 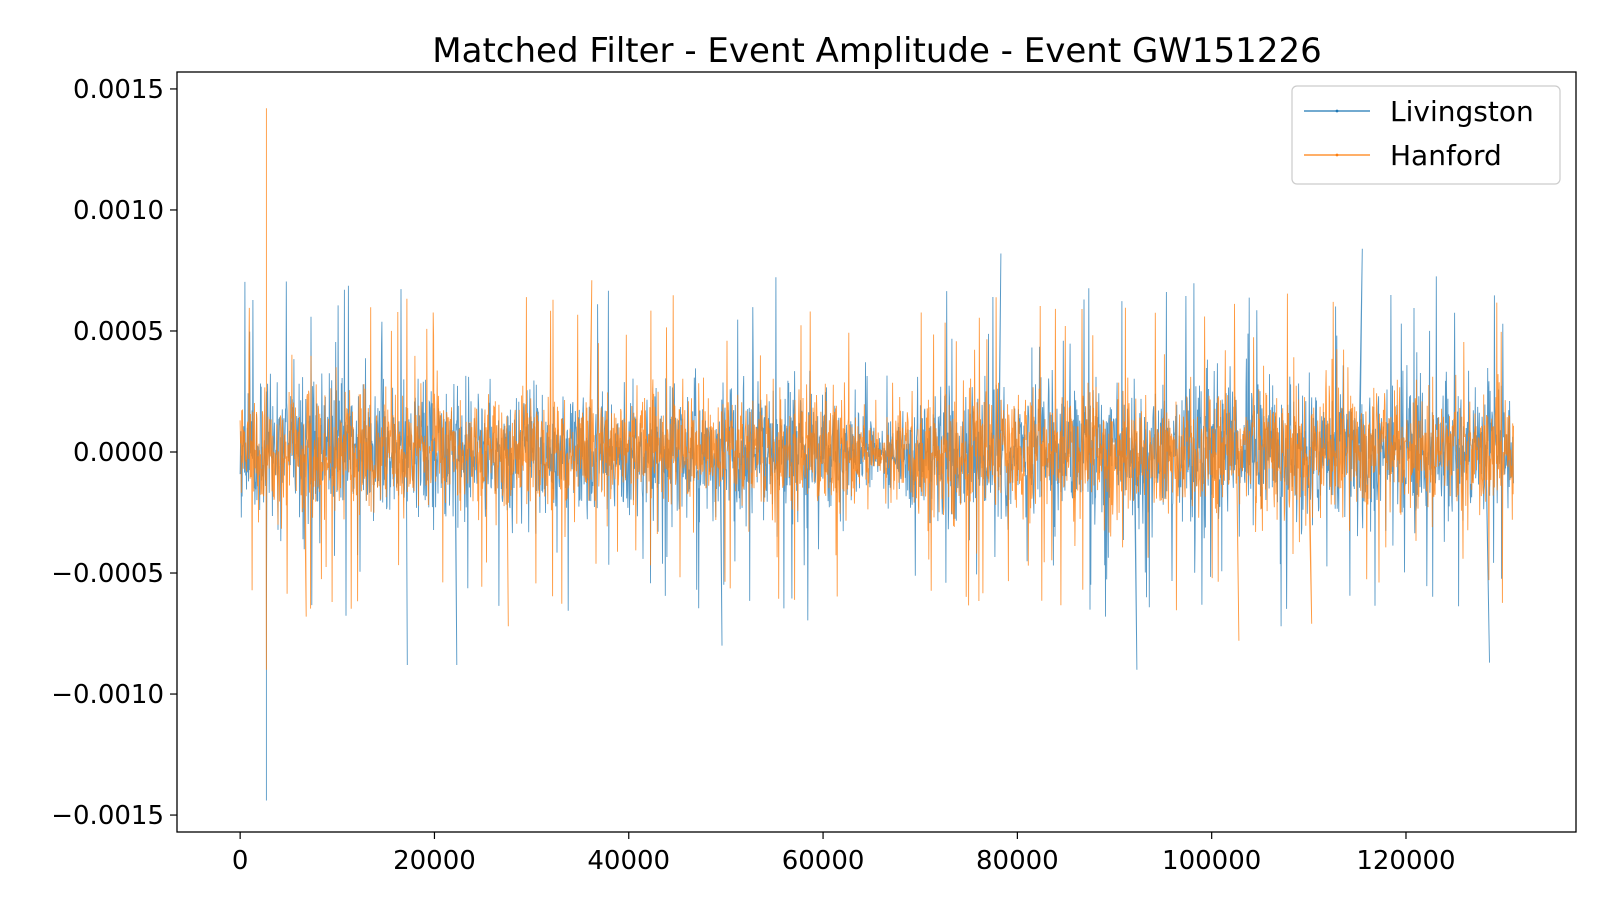 I want to click on legend: Livingston Hanford, so click(x=1426, y=135).